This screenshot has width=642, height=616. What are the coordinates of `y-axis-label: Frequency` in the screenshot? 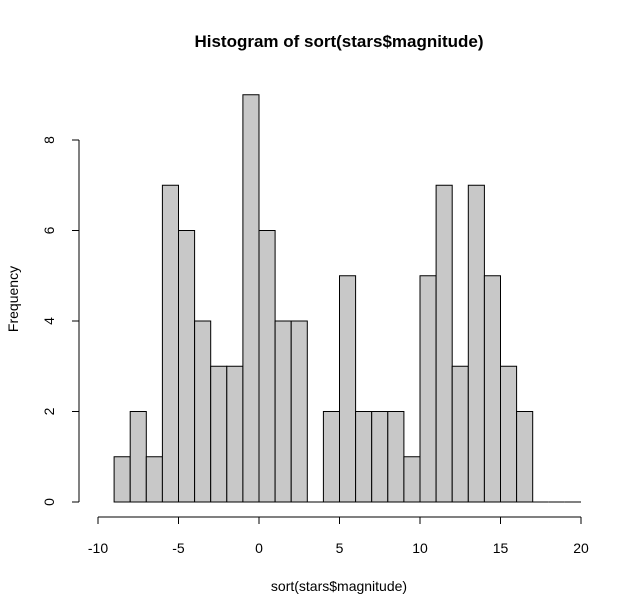 It's located at (13, 299).